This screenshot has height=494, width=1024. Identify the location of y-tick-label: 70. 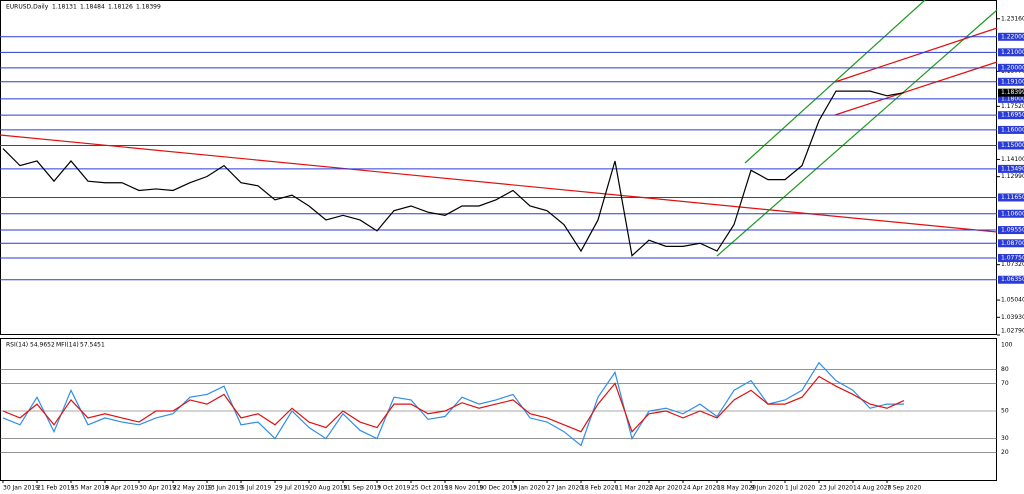
(1005, 383).